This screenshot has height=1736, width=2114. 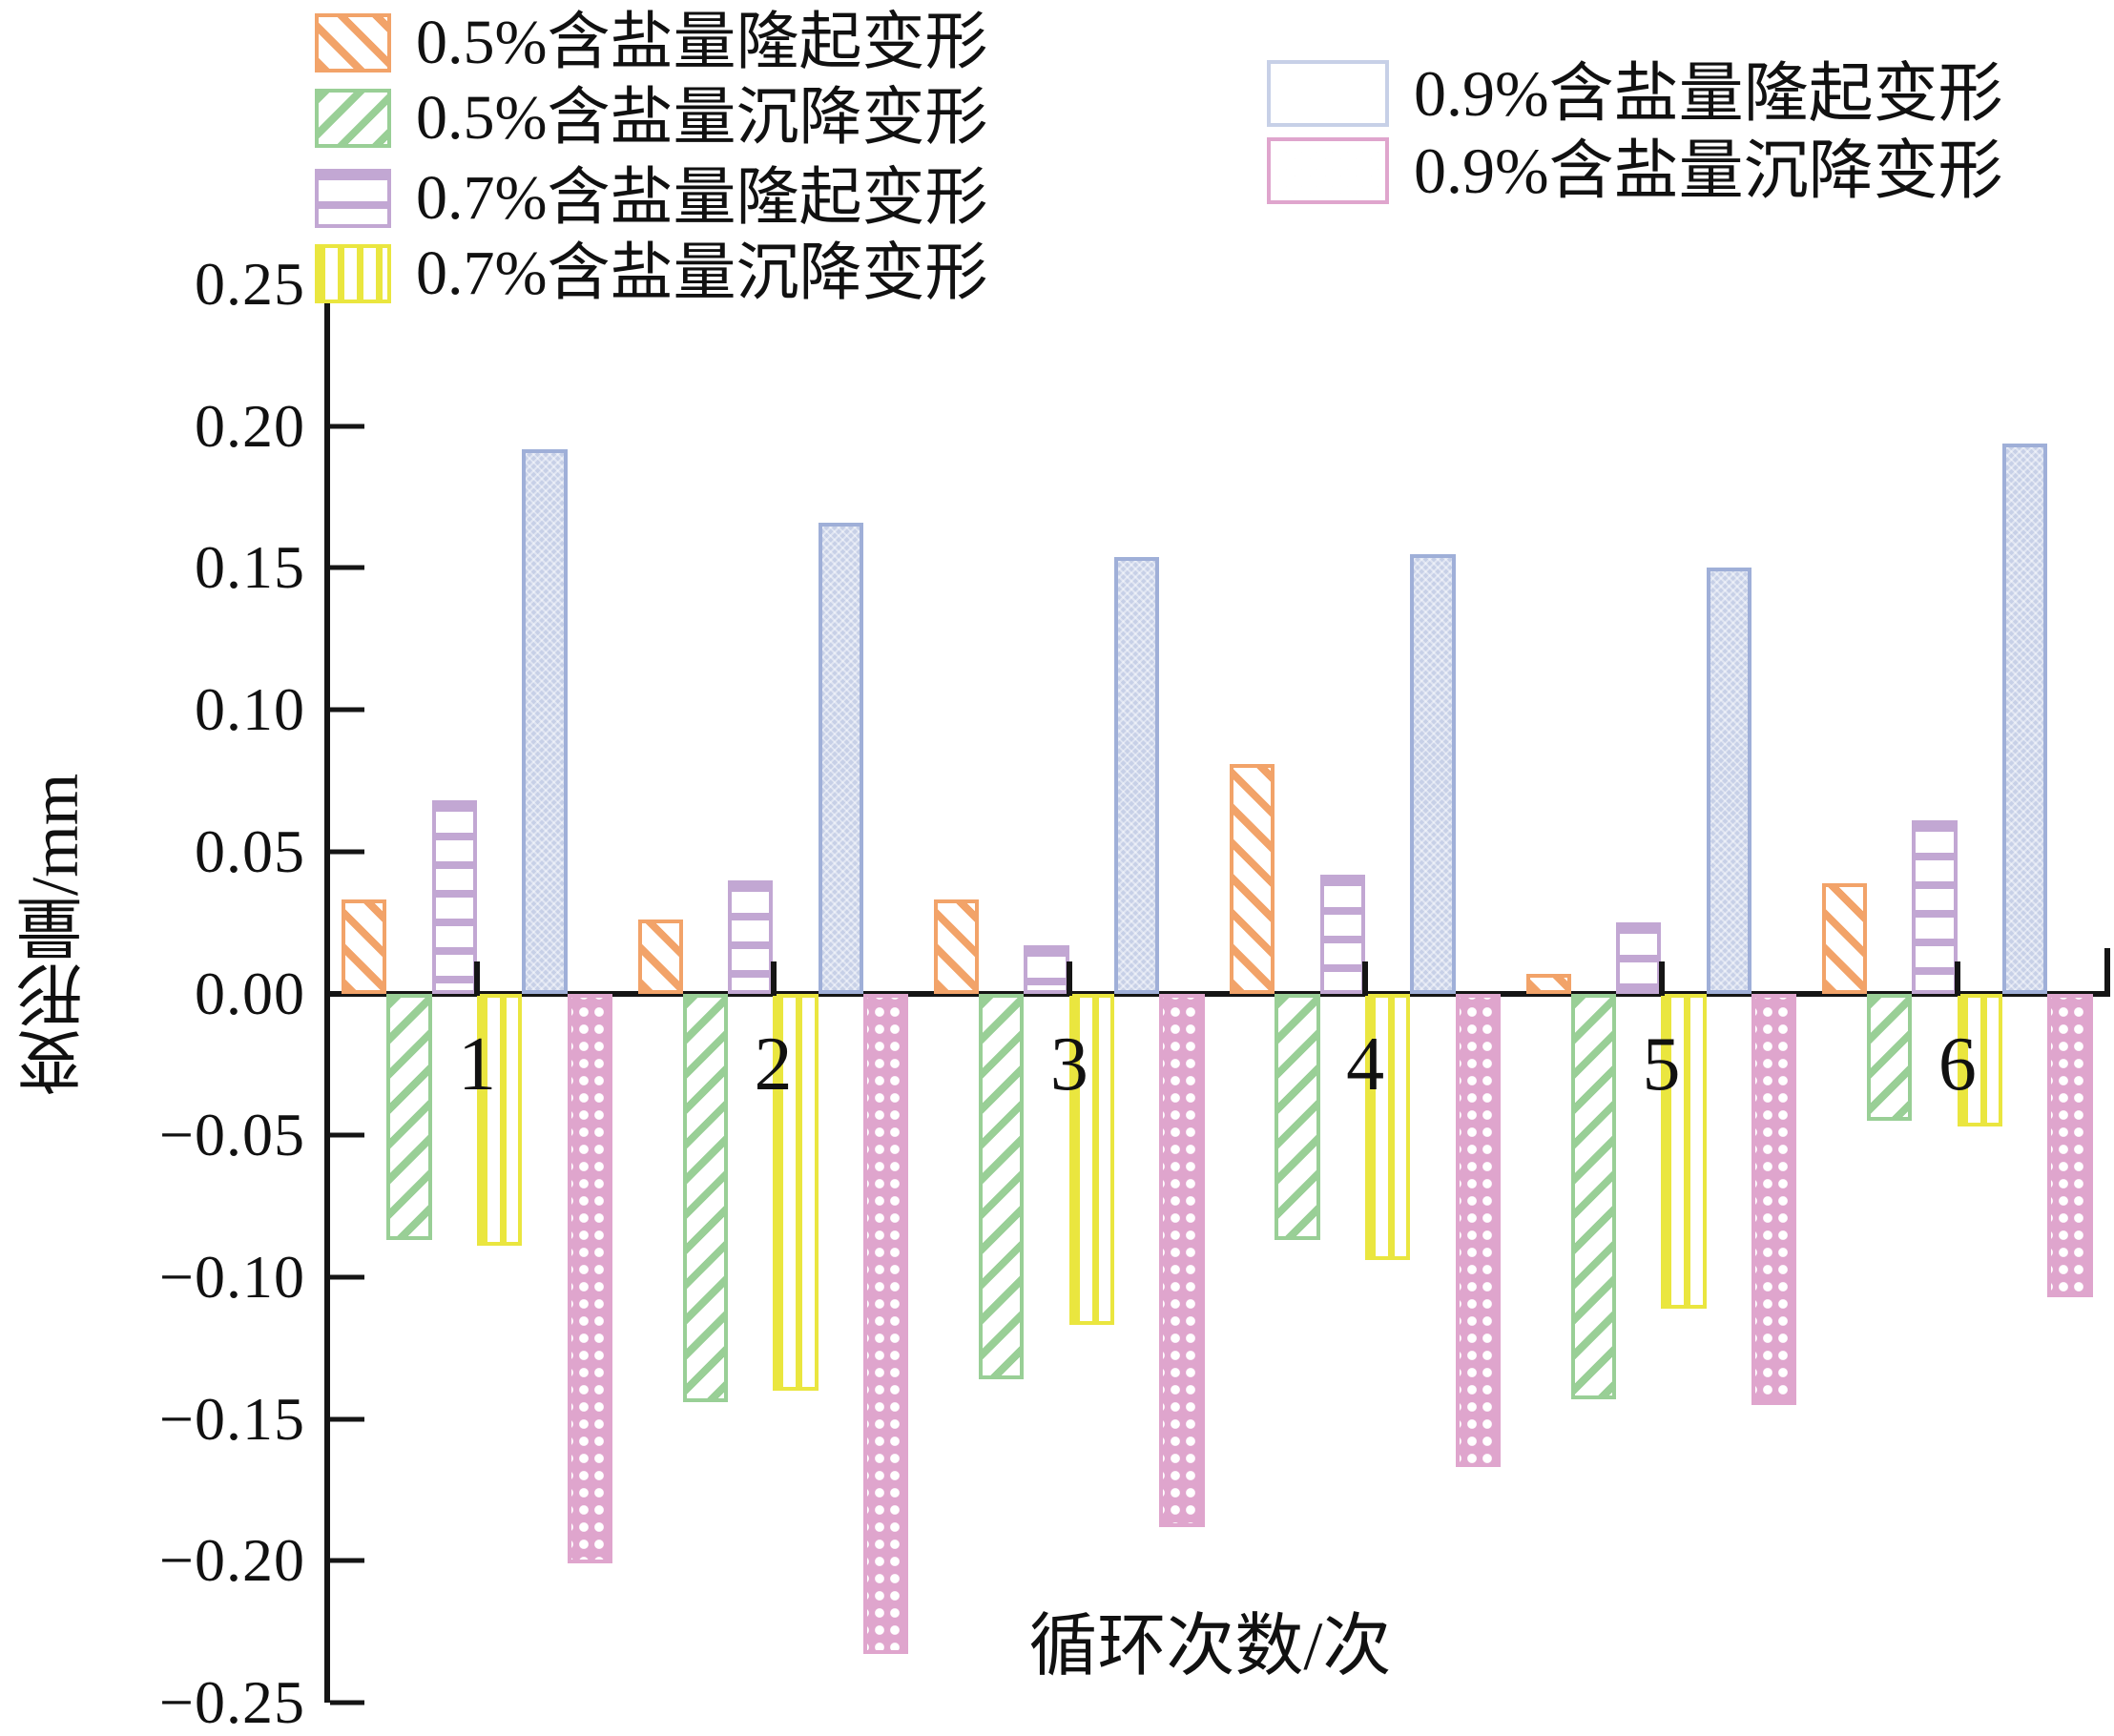 I want to click on x-tick-label: 6, so click(x=1957, y=1064).